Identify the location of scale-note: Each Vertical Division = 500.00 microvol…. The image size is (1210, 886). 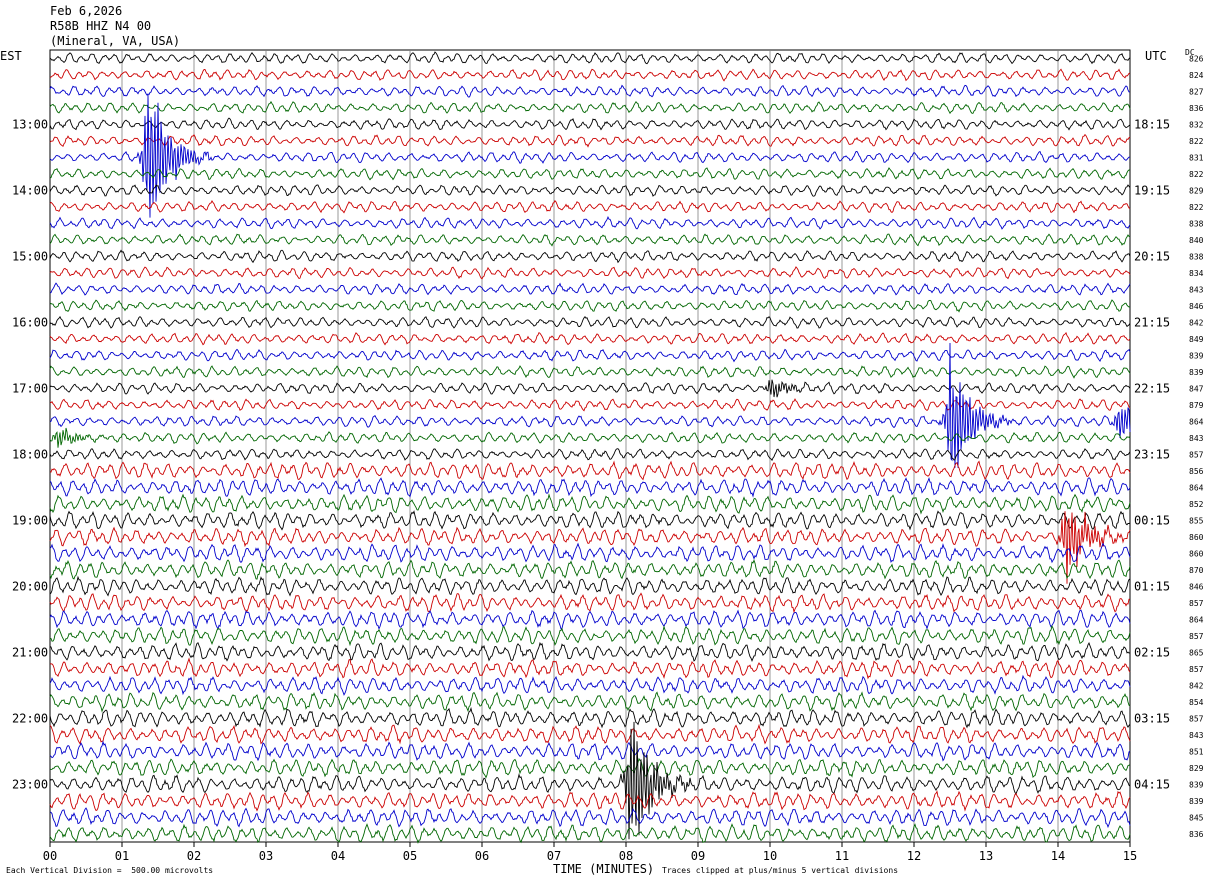
(110, 870).